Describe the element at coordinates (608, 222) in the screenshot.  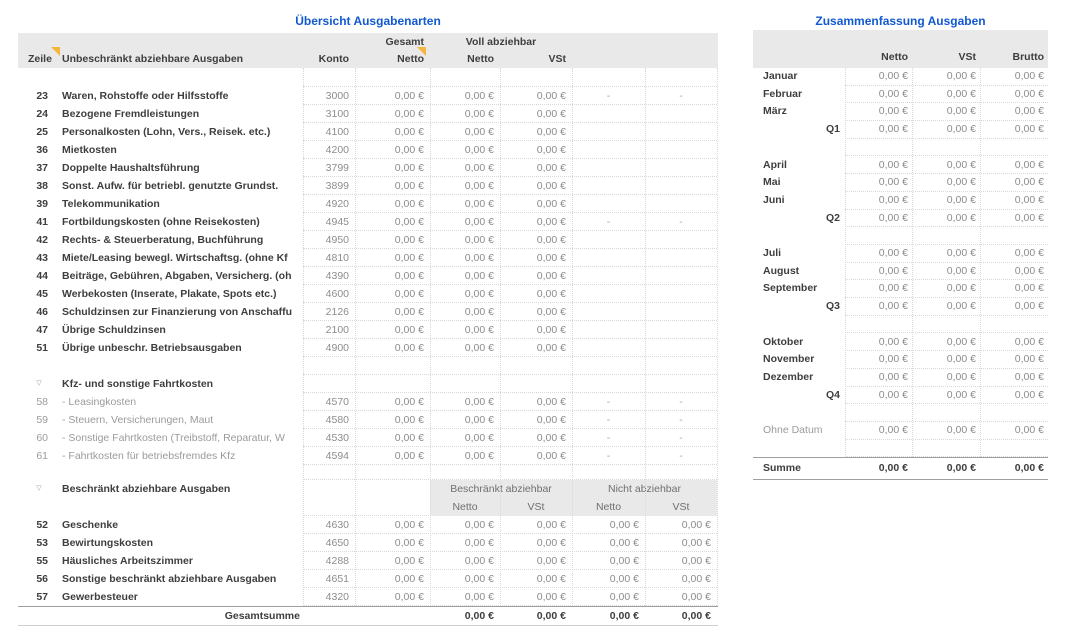
I see `cell-netto-b: -` at that location.